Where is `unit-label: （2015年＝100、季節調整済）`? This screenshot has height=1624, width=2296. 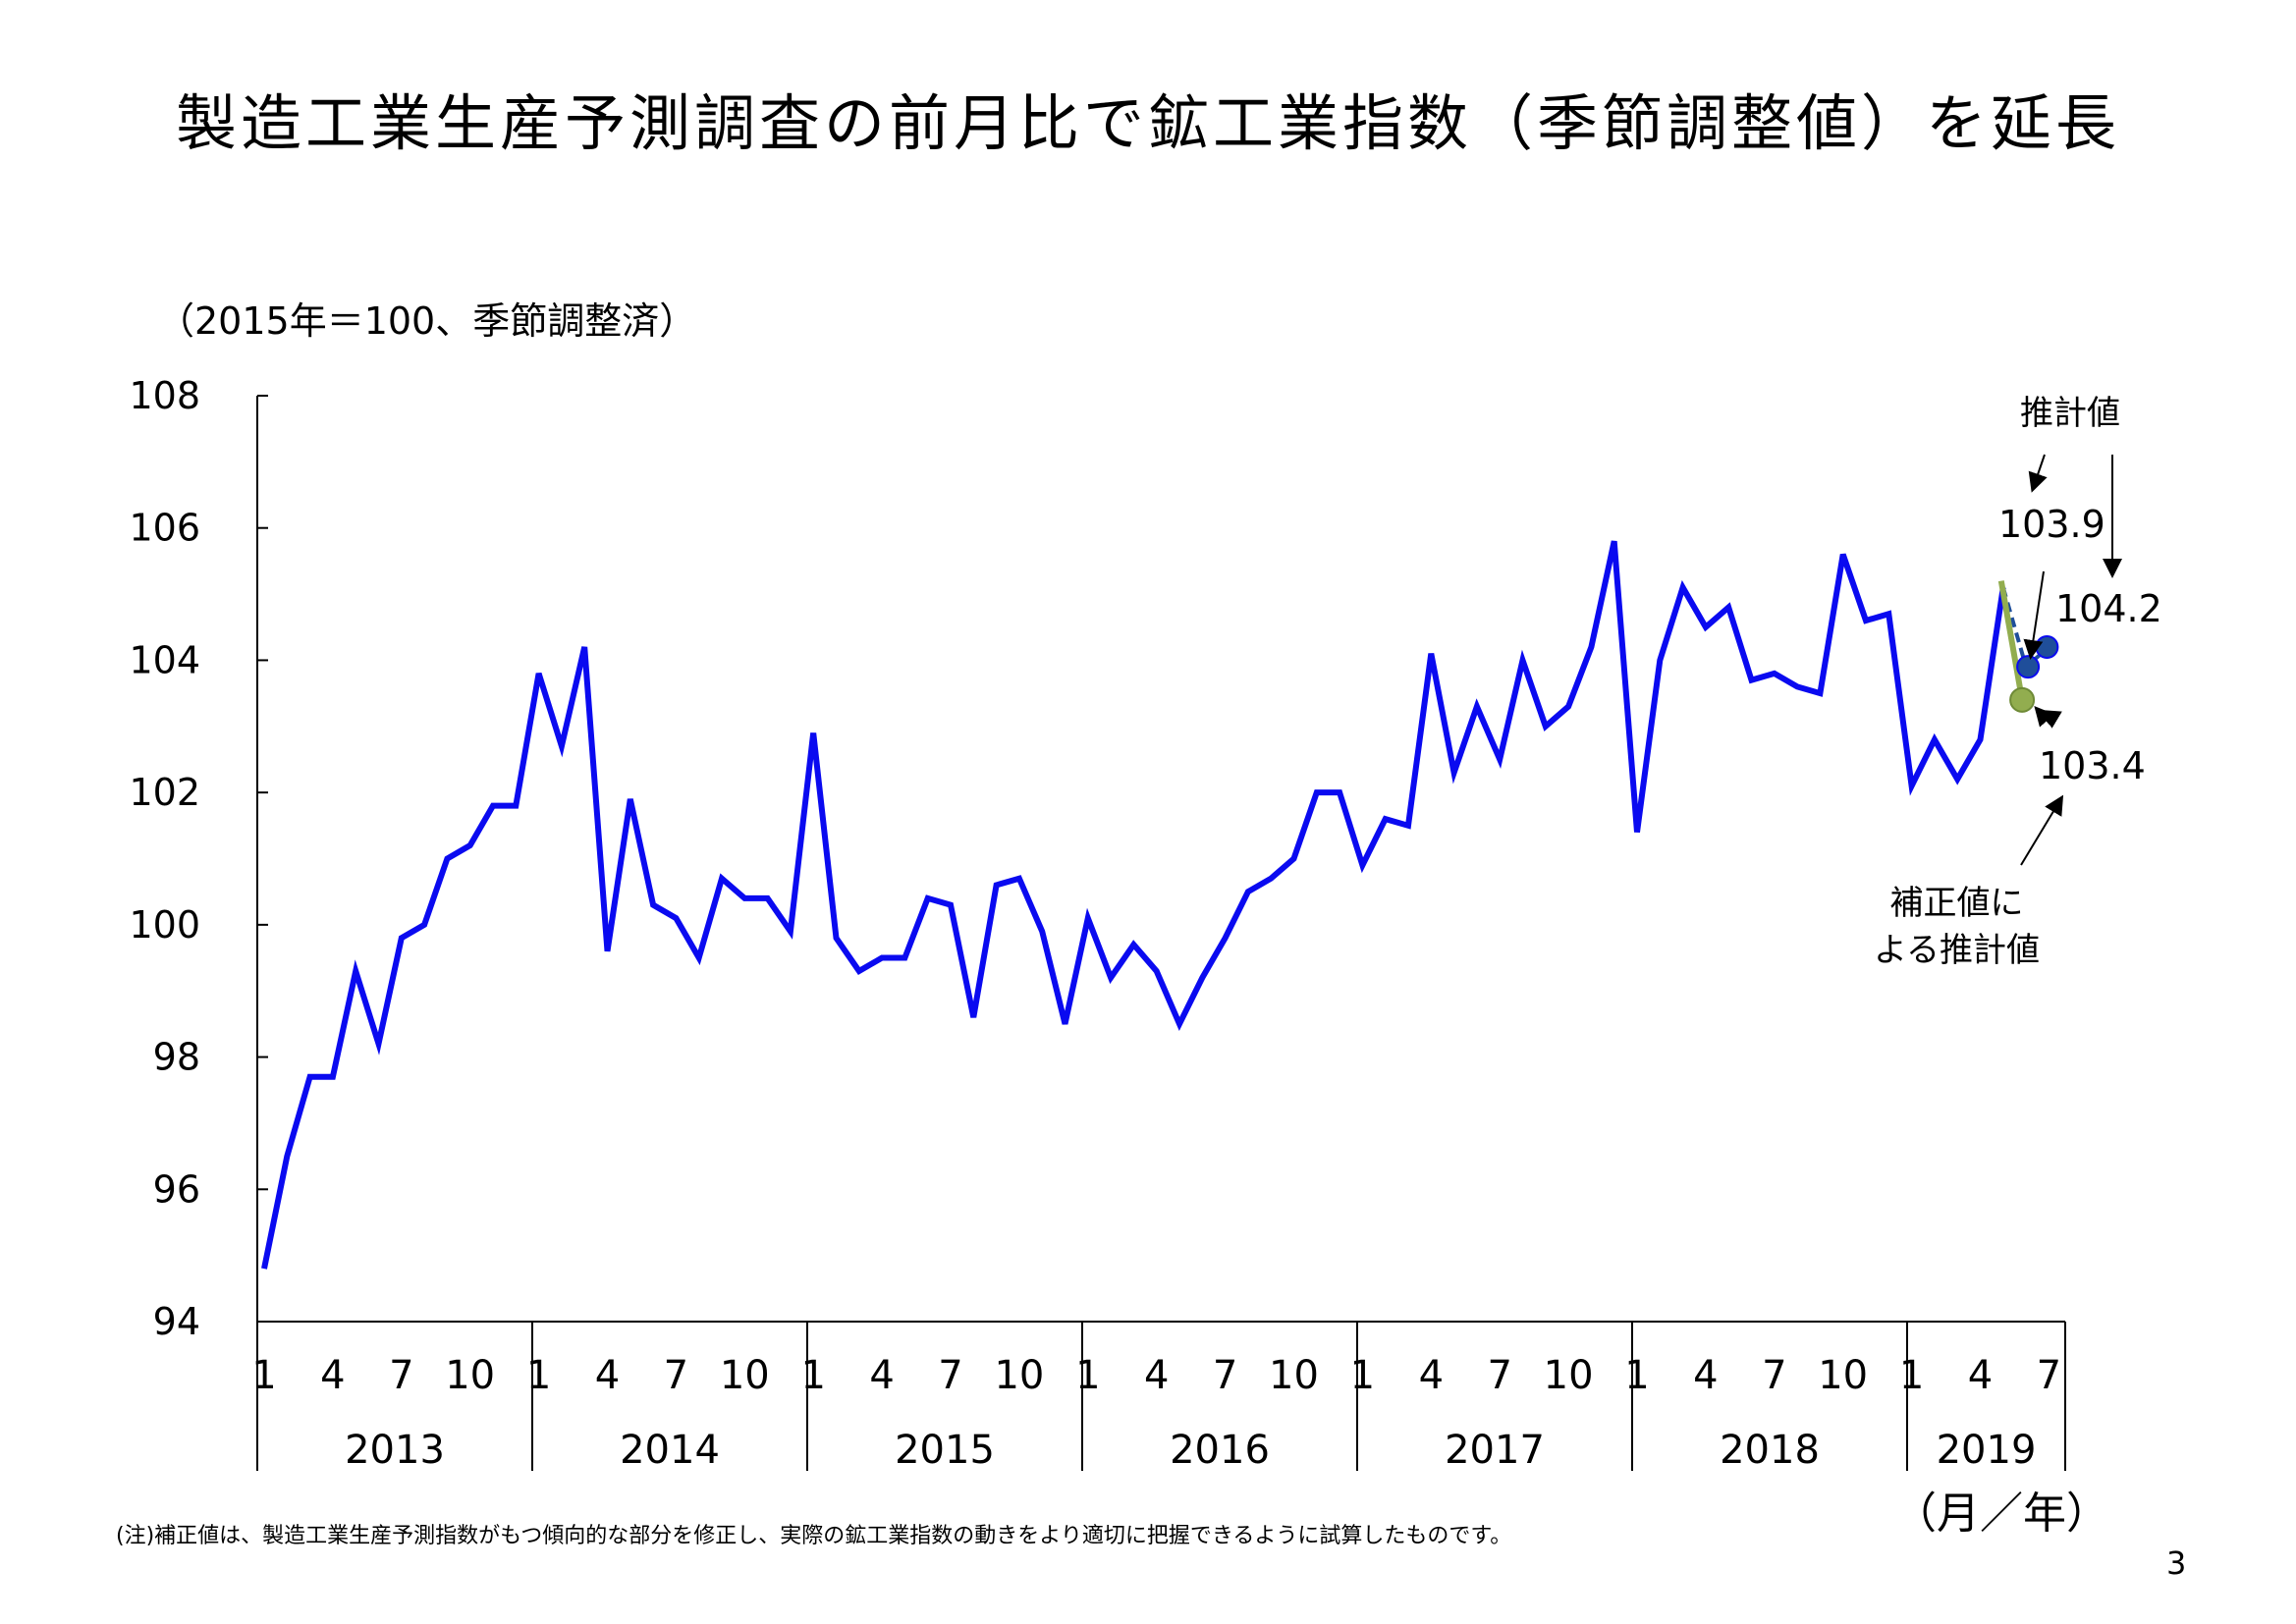
unit-label: （2015年＝100、季節調整済） is located at coordinates (427, 321).